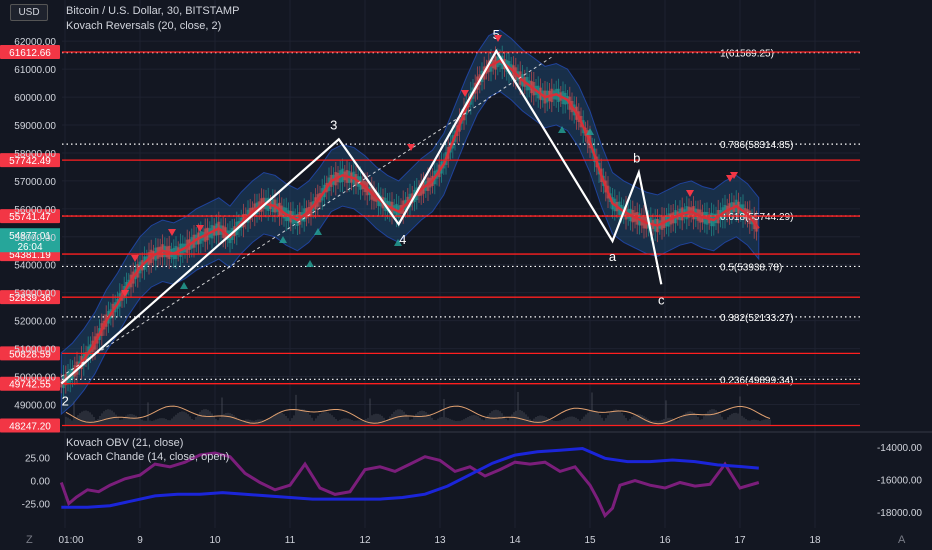  I want to click on red-level-label: 50828.59, so click(30, 354).